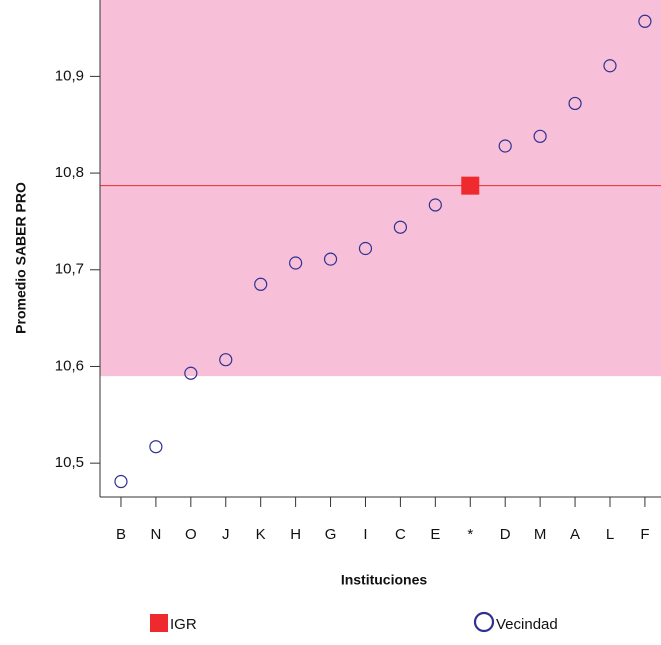  What do you see at coordinates (69, 365) in the screenshot?
I see `y-tick-label: 10,6` at bounding box center [69, 365].